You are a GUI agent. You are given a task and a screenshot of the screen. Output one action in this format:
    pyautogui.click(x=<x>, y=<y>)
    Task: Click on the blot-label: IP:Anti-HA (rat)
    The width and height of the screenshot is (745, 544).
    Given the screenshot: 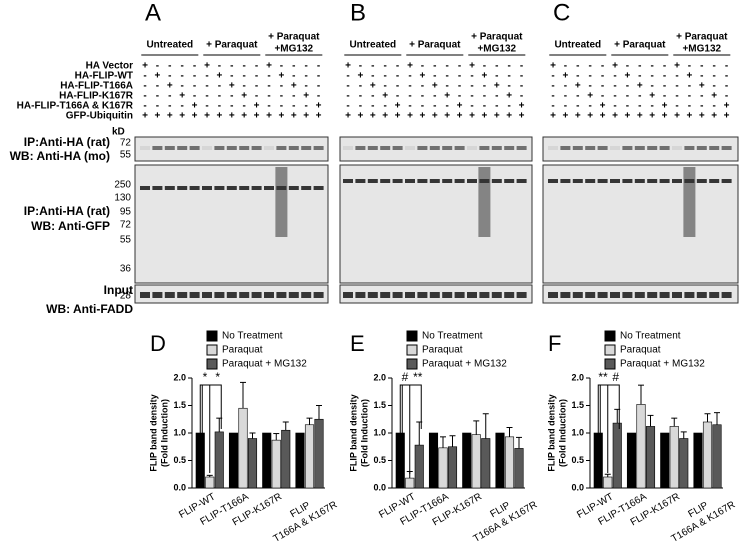 What is the action you would take?
    pyautogui.click(x=67, y=211)
    